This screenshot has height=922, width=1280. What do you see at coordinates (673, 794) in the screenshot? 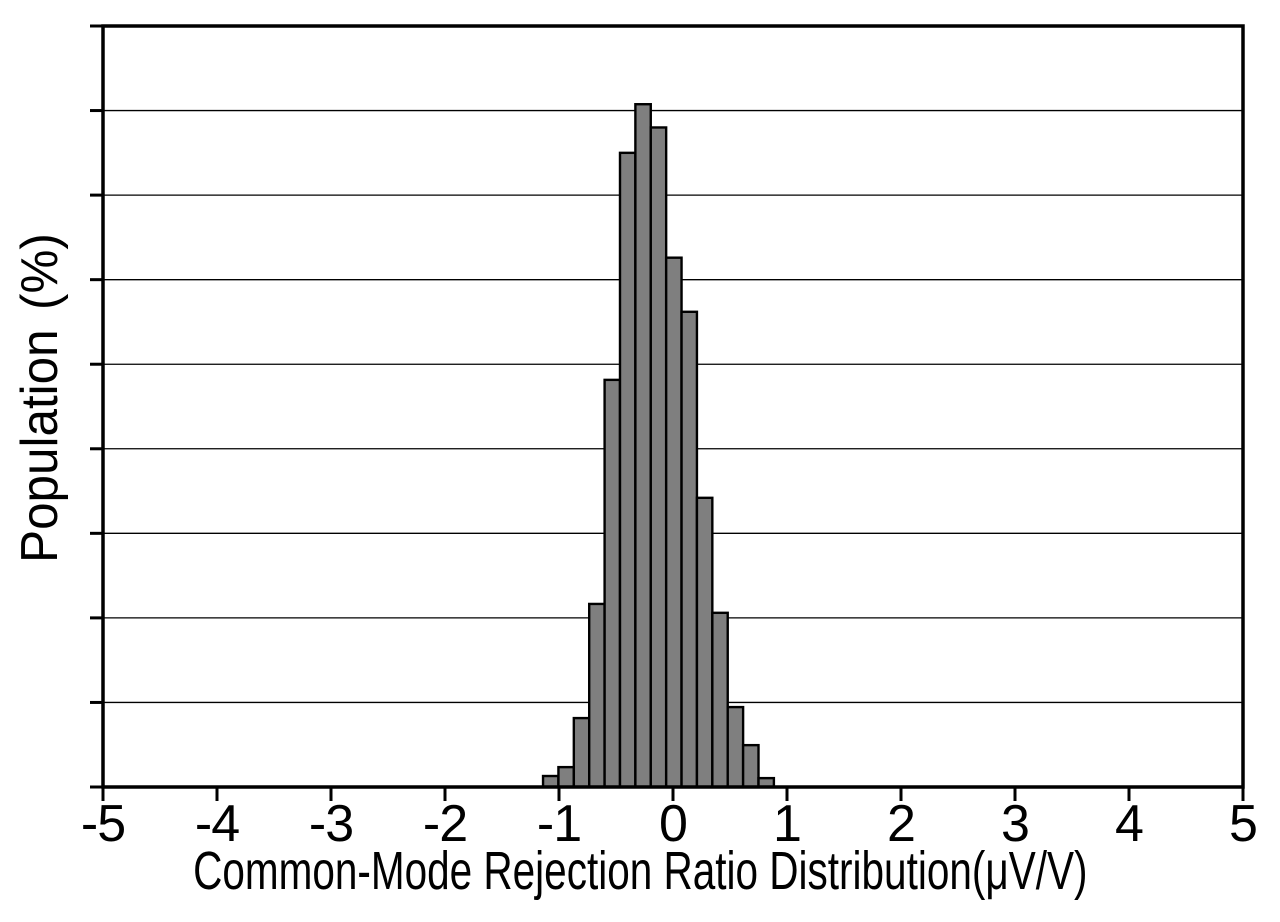
I see `x-axis-ticks` at bounding box center [673, 794].